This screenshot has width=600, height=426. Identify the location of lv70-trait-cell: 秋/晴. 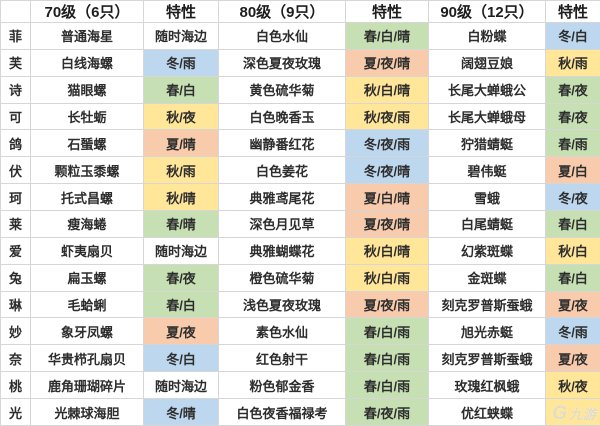
(181, 197).